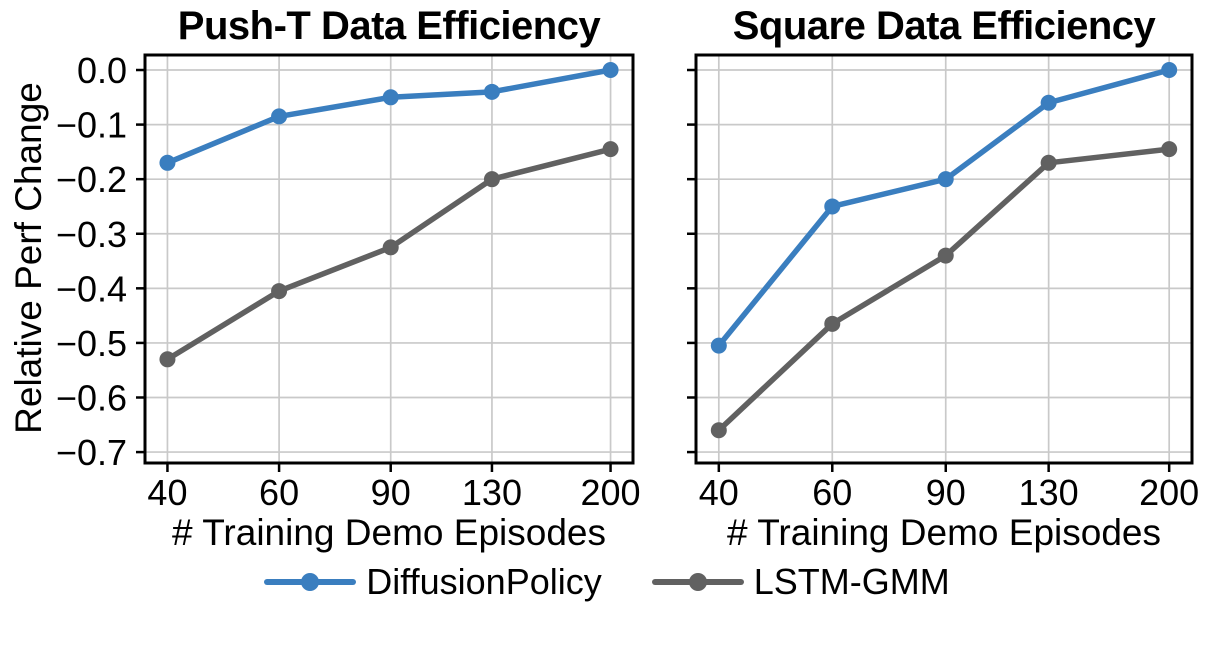  I want to click on chart-title-pusht: Push-T Data Efficiency, so click(389, 26).